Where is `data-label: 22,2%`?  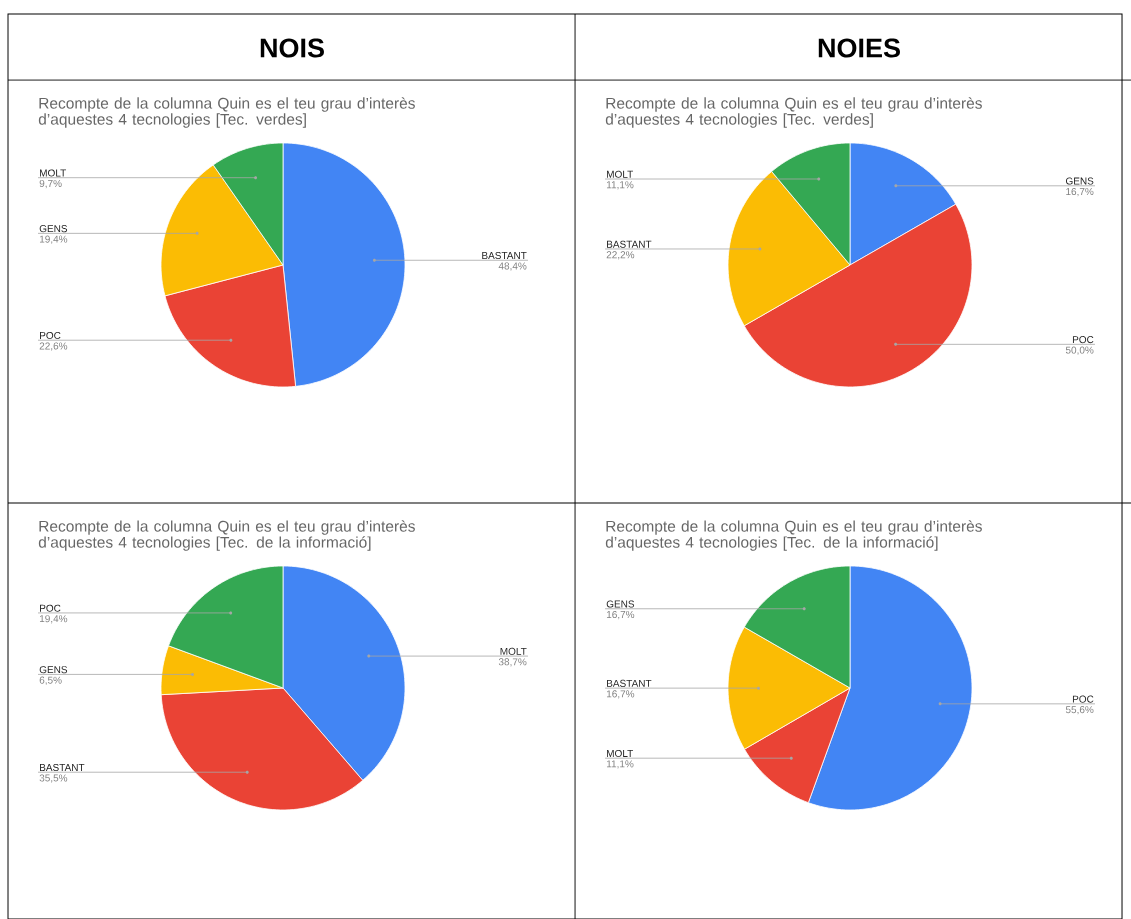
data-label: 22,2% is located at coordinates (620, 255).